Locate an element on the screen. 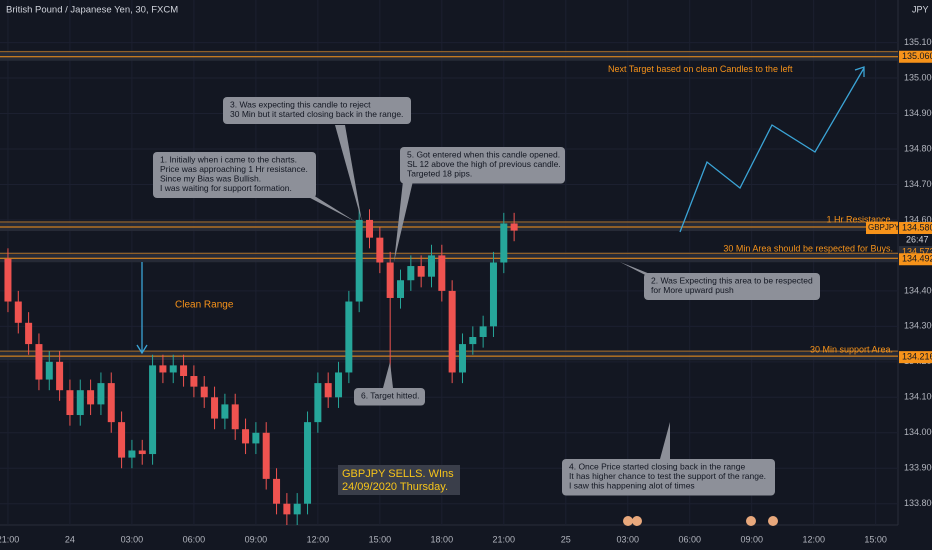 Image resolution: width=932 pixels, height=550 pixels. callout-text: 5. Got entered when this candle opened. is located at coordinates (483, 154).